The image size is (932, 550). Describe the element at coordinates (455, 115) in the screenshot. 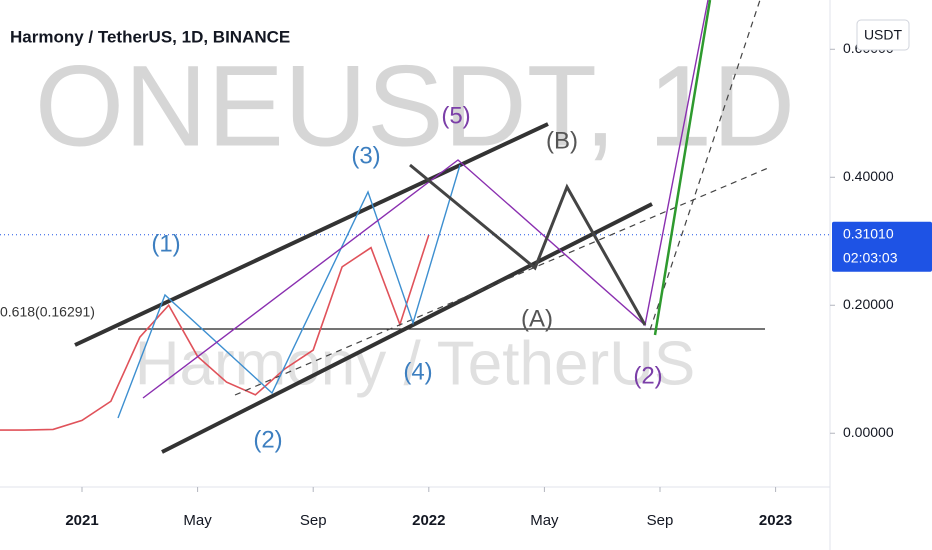

I see `wave-label: (5)` at that location.